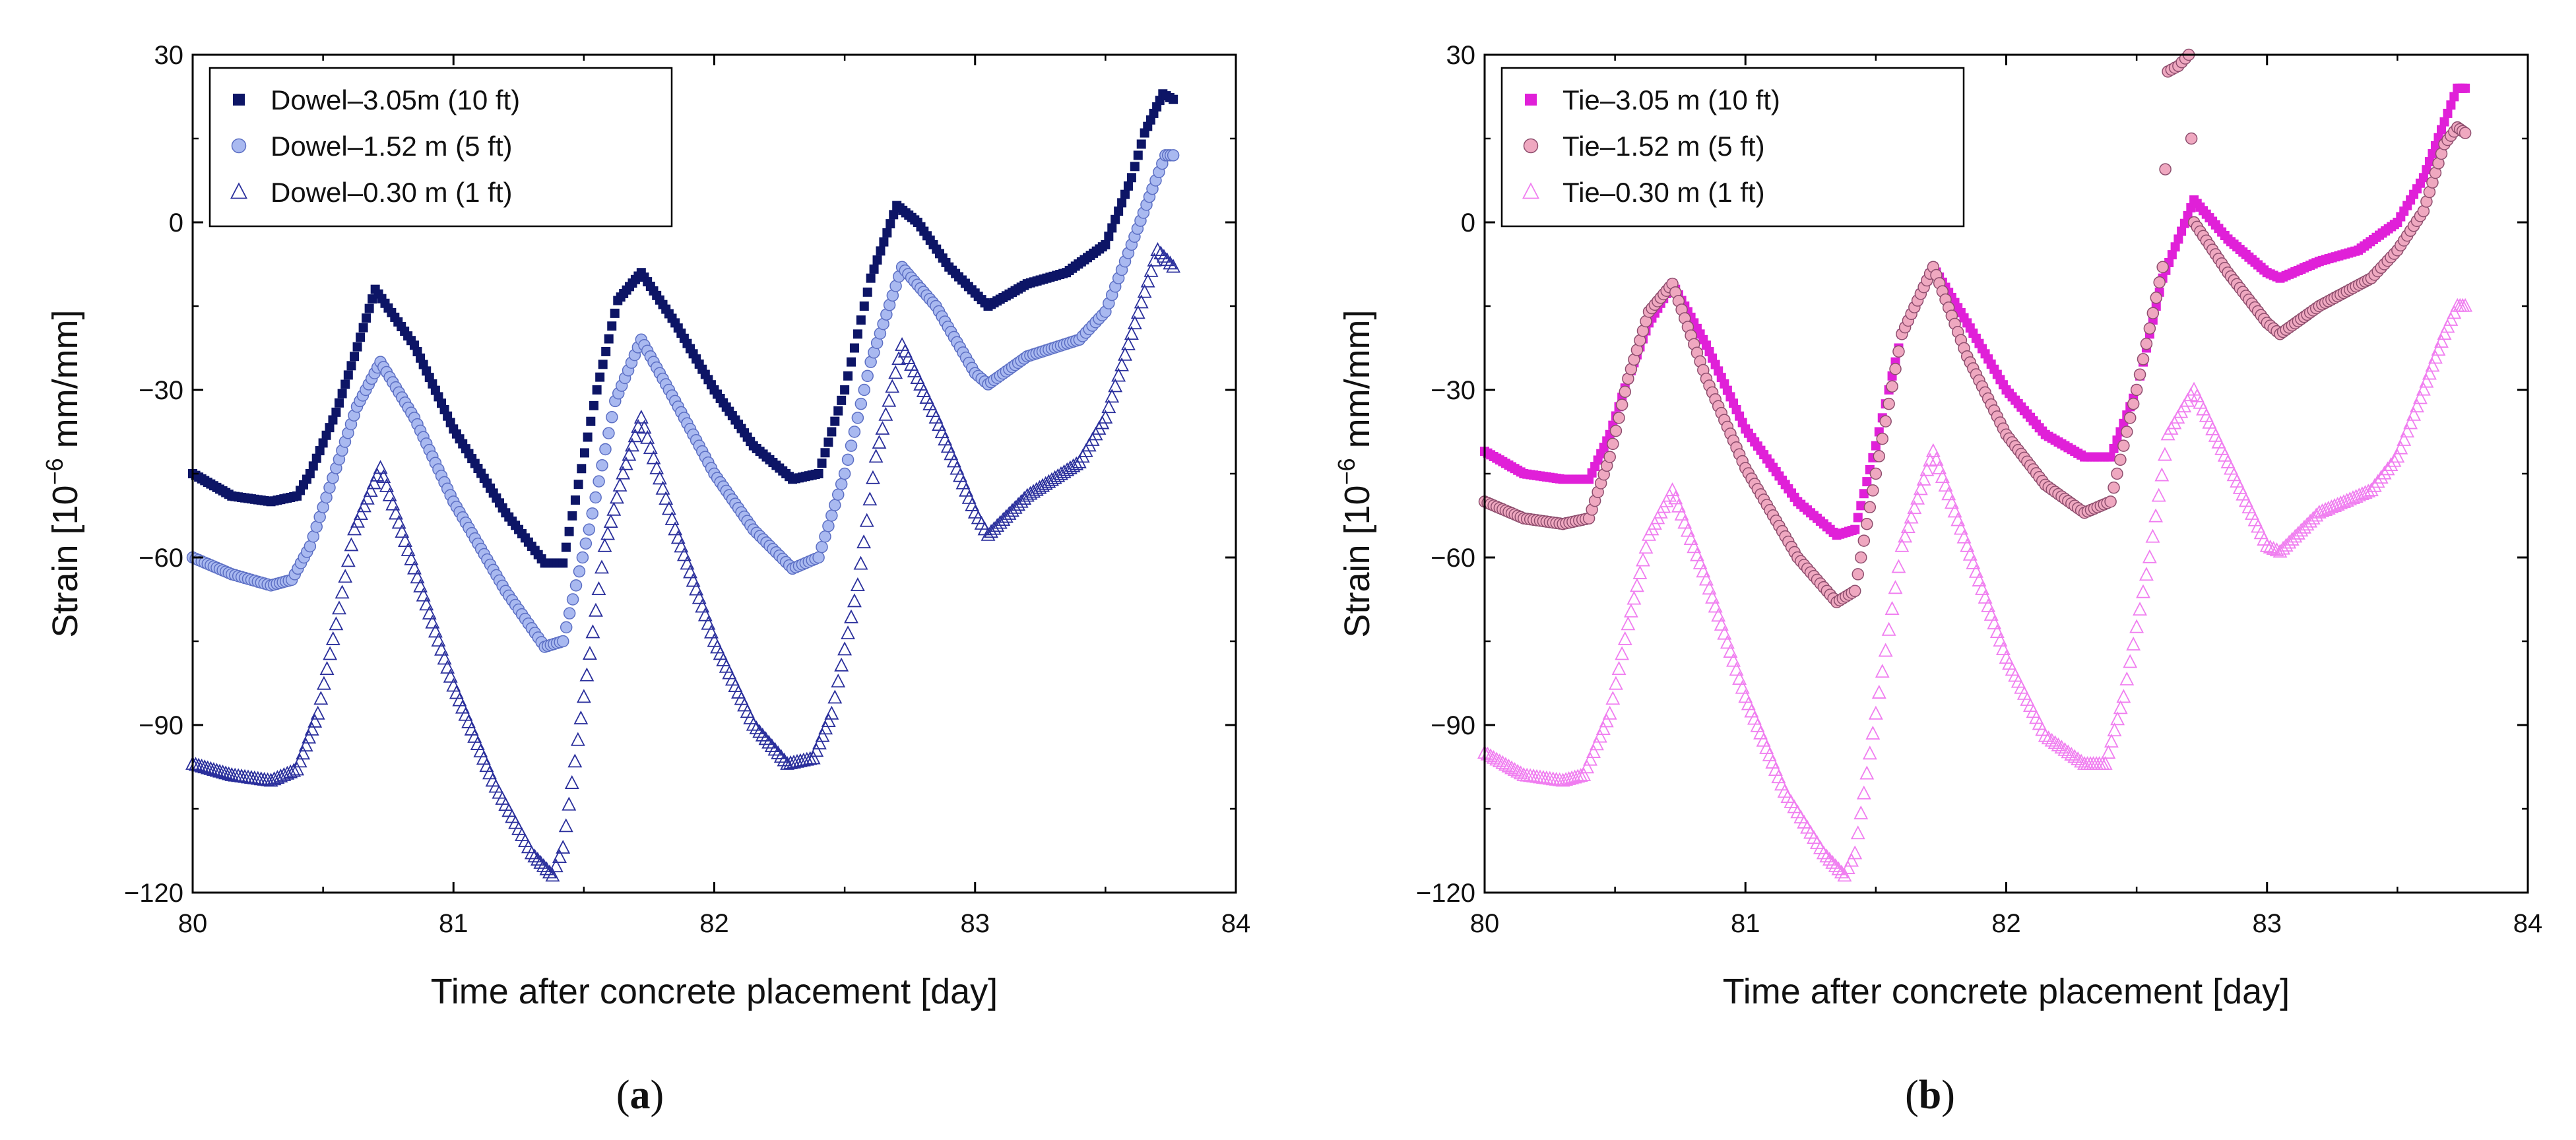 This screenshot has width=2576, height=1140. I want to click on legend-box, so click(441, 147).